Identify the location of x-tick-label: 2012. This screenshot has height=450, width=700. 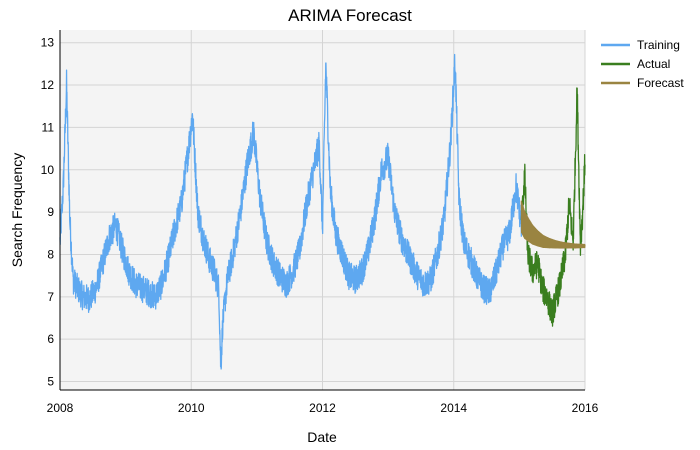
(322, 408).